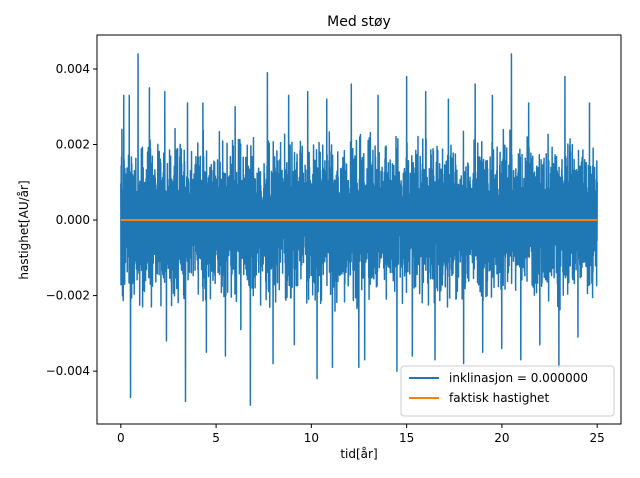 This screenshot has width=640, height=478. Describe the element at coordinates (24, 229) in the screenshot. I see `y-axis-label: hastighet[AU/år]` at that location.